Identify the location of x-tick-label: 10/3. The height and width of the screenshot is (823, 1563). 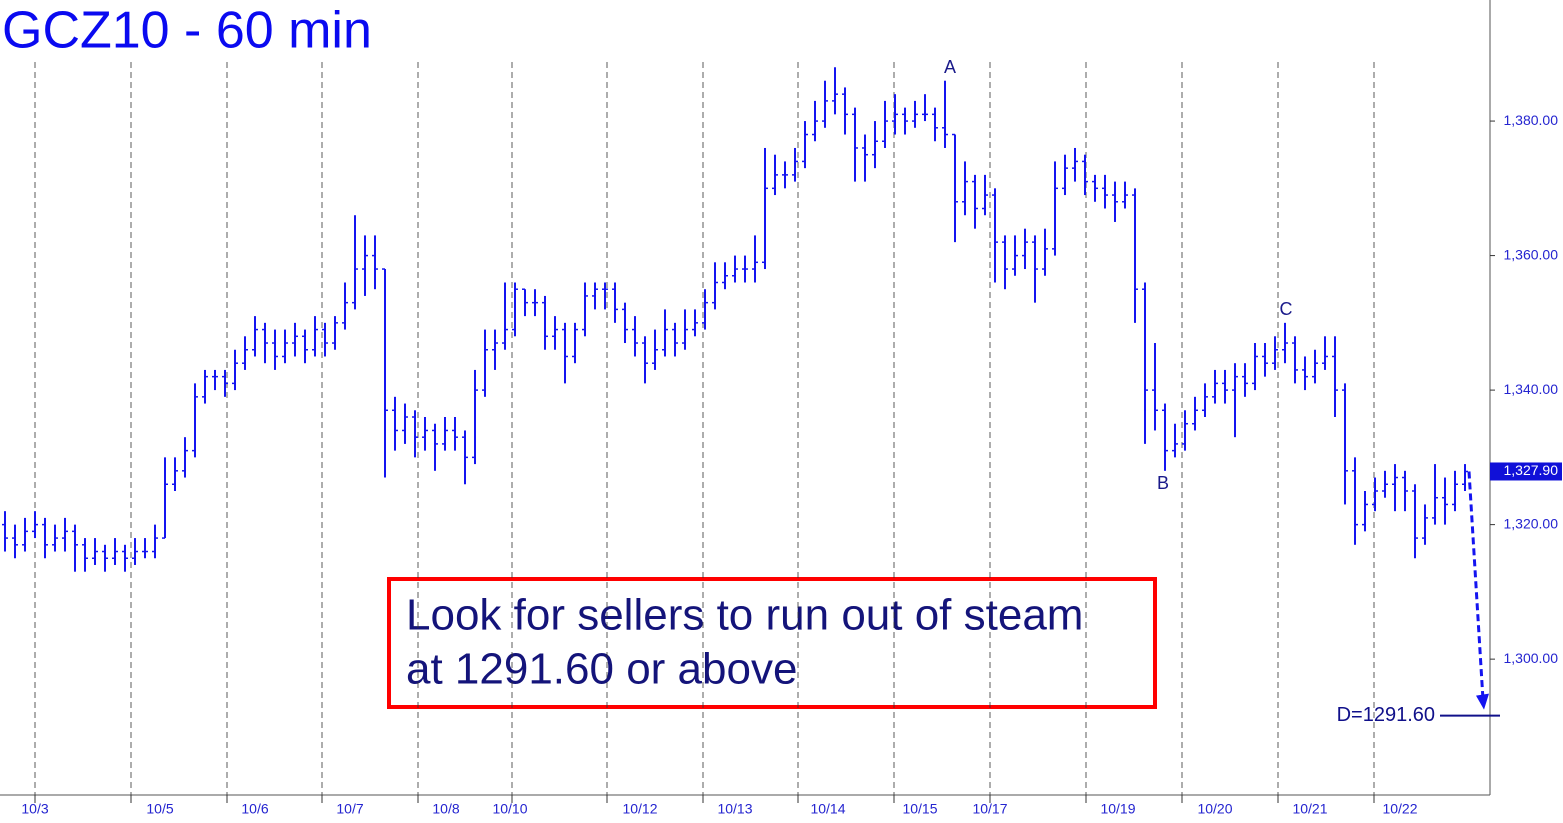
(34, 809).